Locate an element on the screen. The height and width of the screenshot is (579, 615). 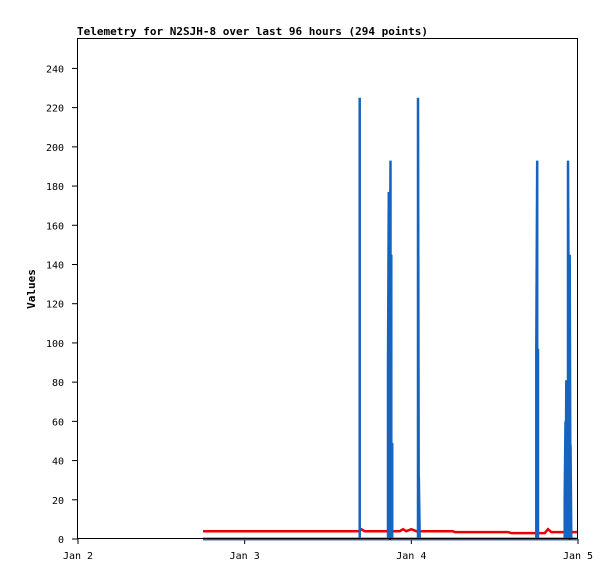
y-axis: 0 20 40 60 80 100 120 140 160 180 200 220 240 is located at coordinates (62, 305).